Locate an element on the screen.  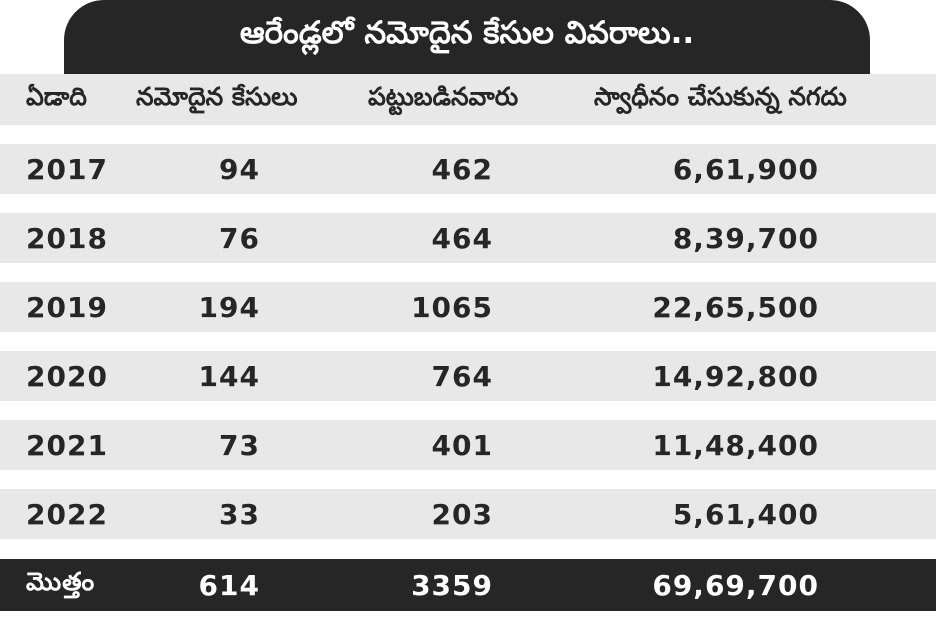
year-cell: 2019 is located at coordinates (67, 307).